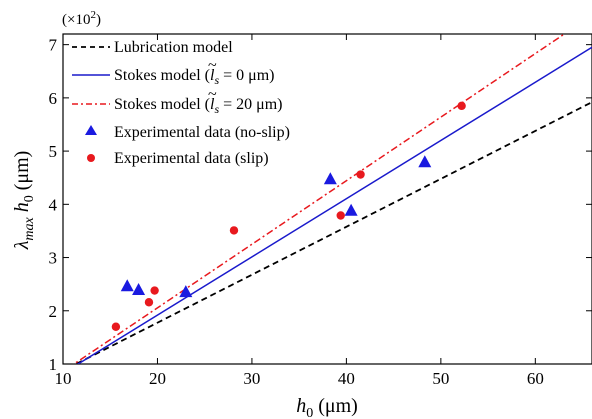 Image resolution: width=592 pixels, height=419 pixels. Describe the element at coordinates (29, 229) in the screenshot. I see `y-label-sub-max: max` at that location.